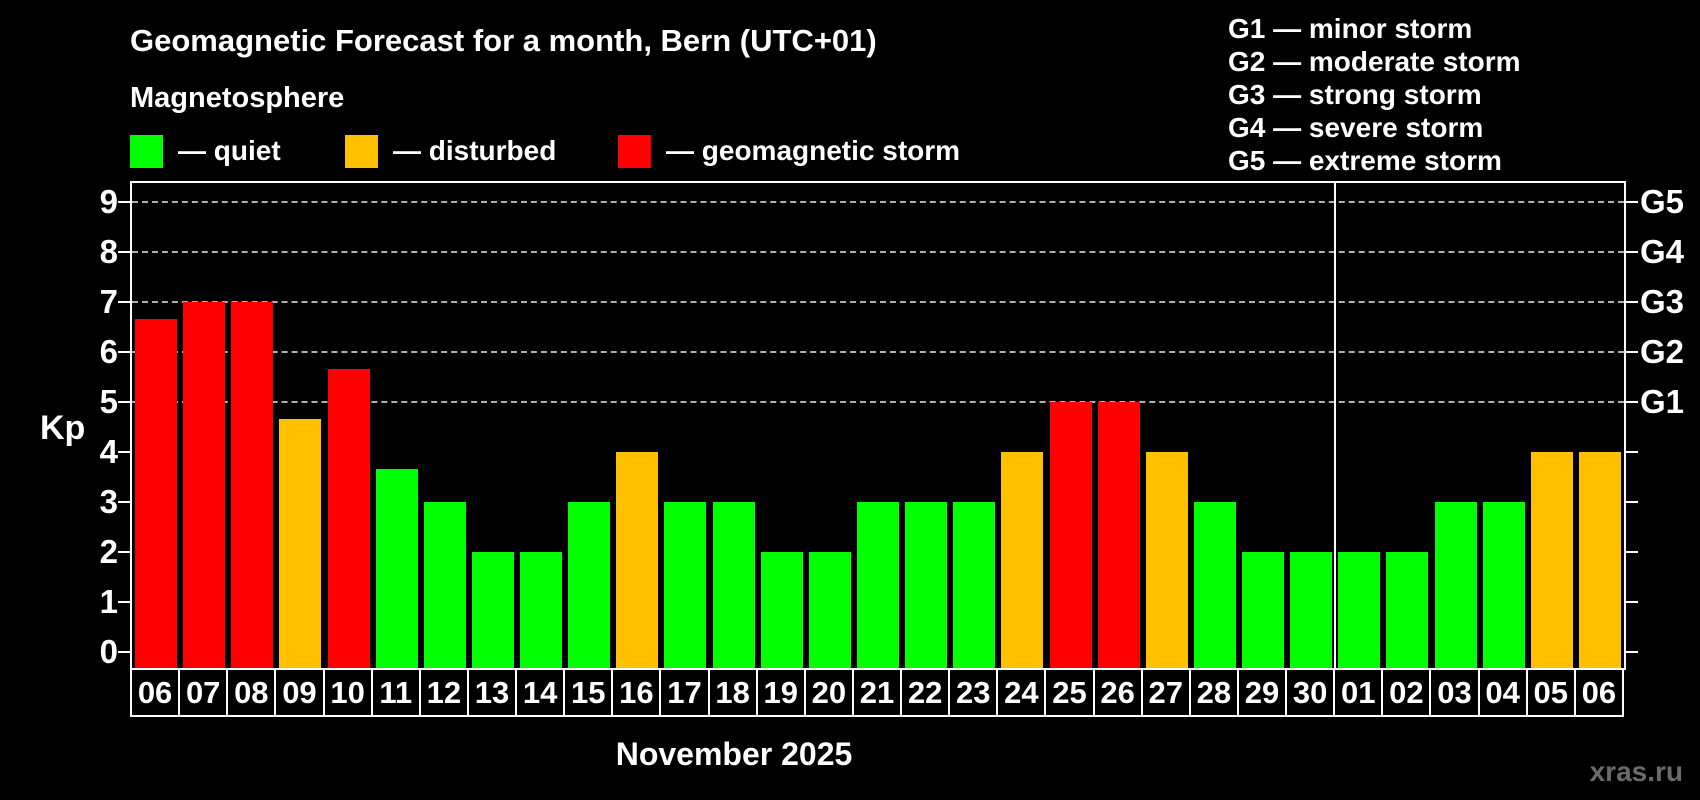  What do you see at coordinates (492, 692) in the screenshot?
I see `date-cell: 13` at bounding box center [492, 692].